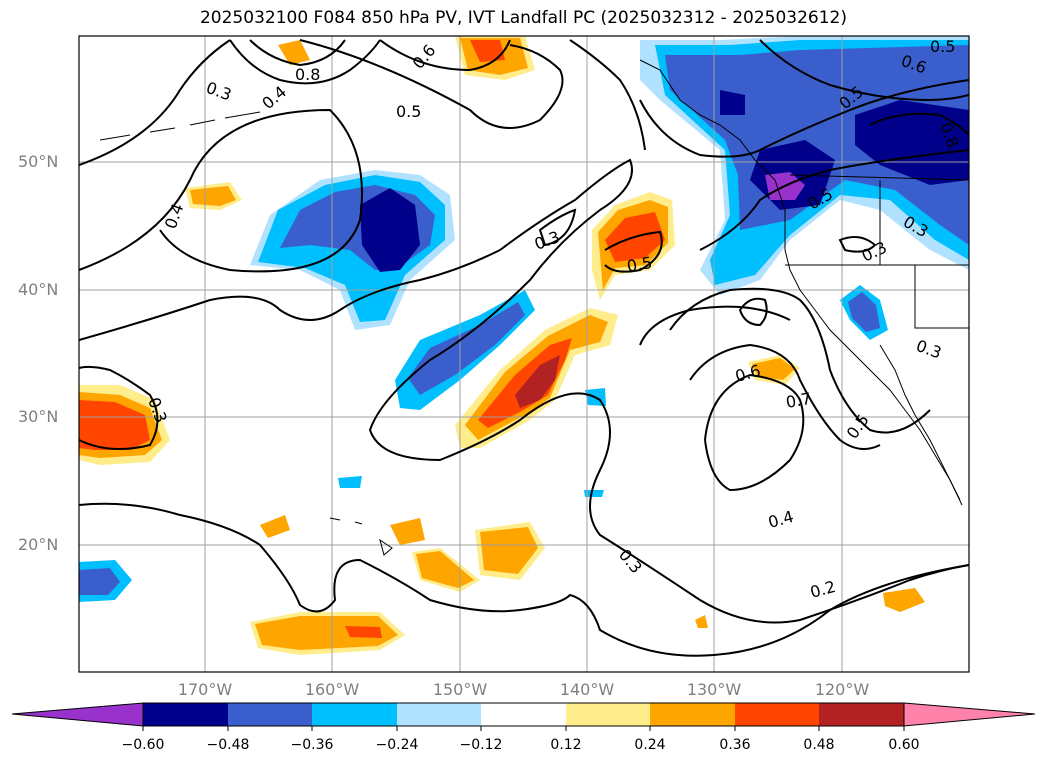 The width and height of the screenshot is (1047, 765). Describe the element at coordinates (798, 400) in the screenshot. I see `contour-label: 0.7` at that location.